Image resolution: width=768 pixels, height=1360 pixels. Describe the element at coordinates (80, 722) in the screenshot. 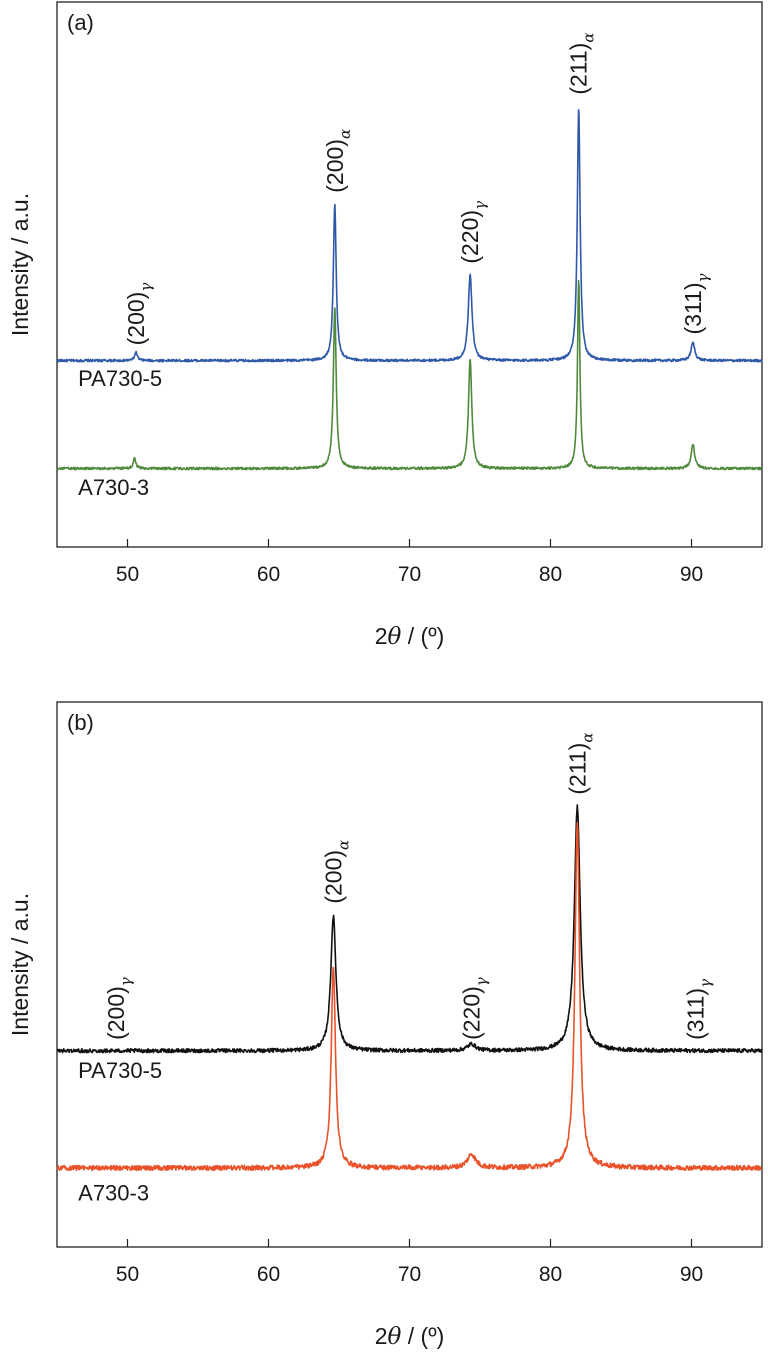

I see `panel-label: (b)` at that location.